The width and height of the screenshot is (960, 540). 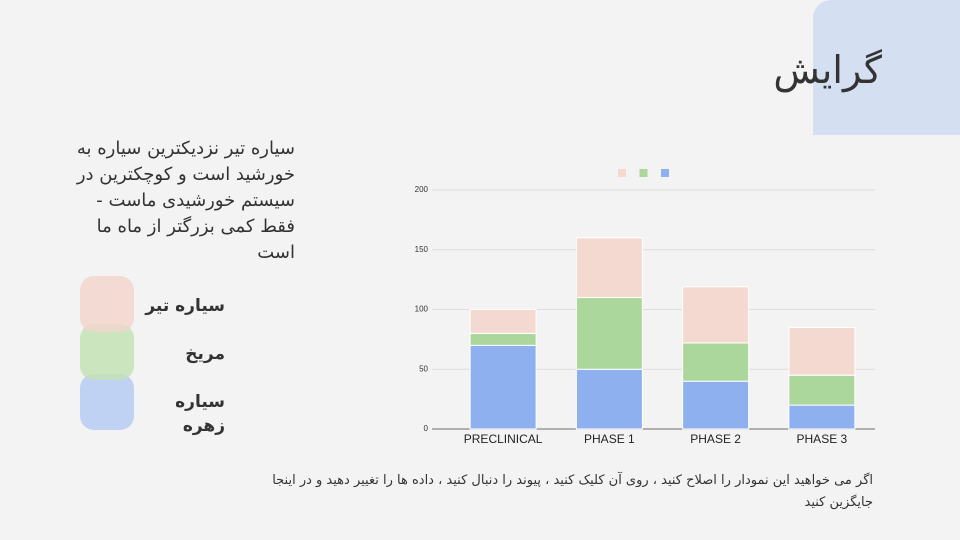 I want to click on y-tick-label: 100, so click(x=422, y=309).